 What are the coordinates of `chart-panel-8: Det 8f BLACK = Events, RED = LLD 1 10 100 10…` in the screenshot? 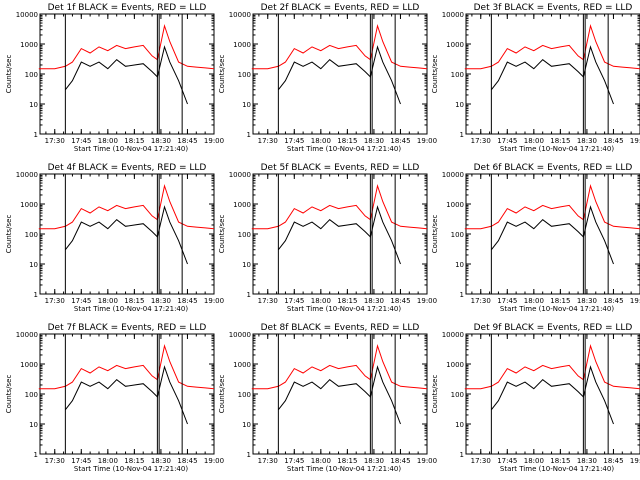 It's located at (327, 398).